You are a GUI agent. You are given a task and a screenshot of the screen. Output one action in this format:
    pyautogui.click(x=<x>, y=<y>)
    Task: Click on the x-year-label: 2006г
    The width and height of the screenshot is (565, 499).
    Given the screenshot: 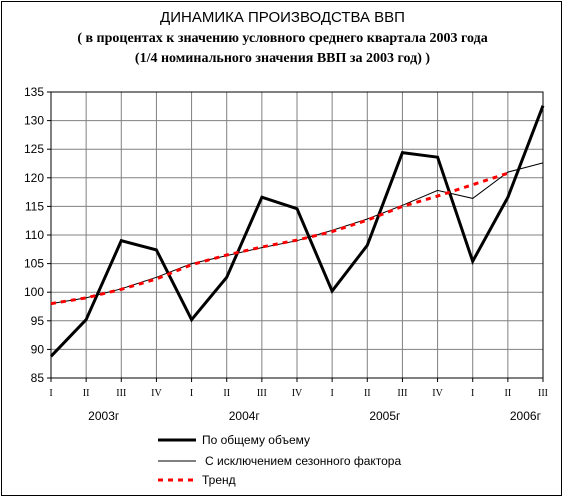 What is the action you would take?
    pyautogui.click(x=526, y=416)
    